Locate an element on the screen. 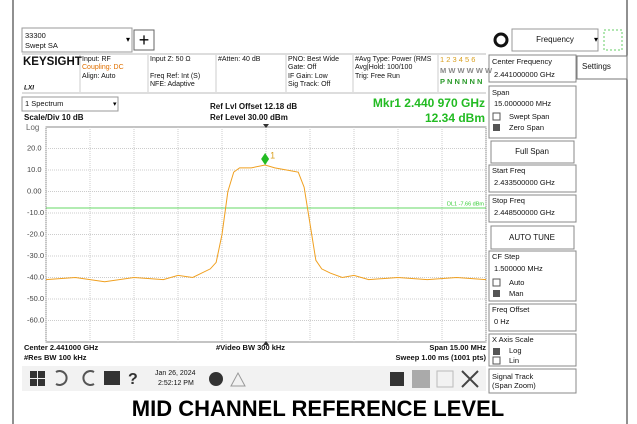  footer-text: Sweep 1.00 ms (1001 pts) is located at coordinates (441, 357).